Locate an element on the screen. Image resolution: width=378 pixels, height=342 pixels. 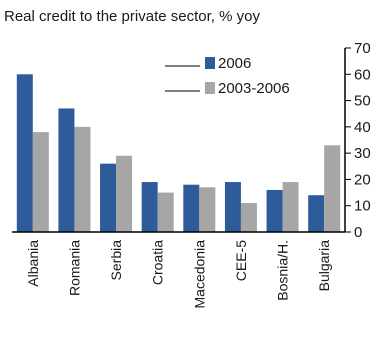
category-label: CEE-5 is located at coordinates (241, 260).